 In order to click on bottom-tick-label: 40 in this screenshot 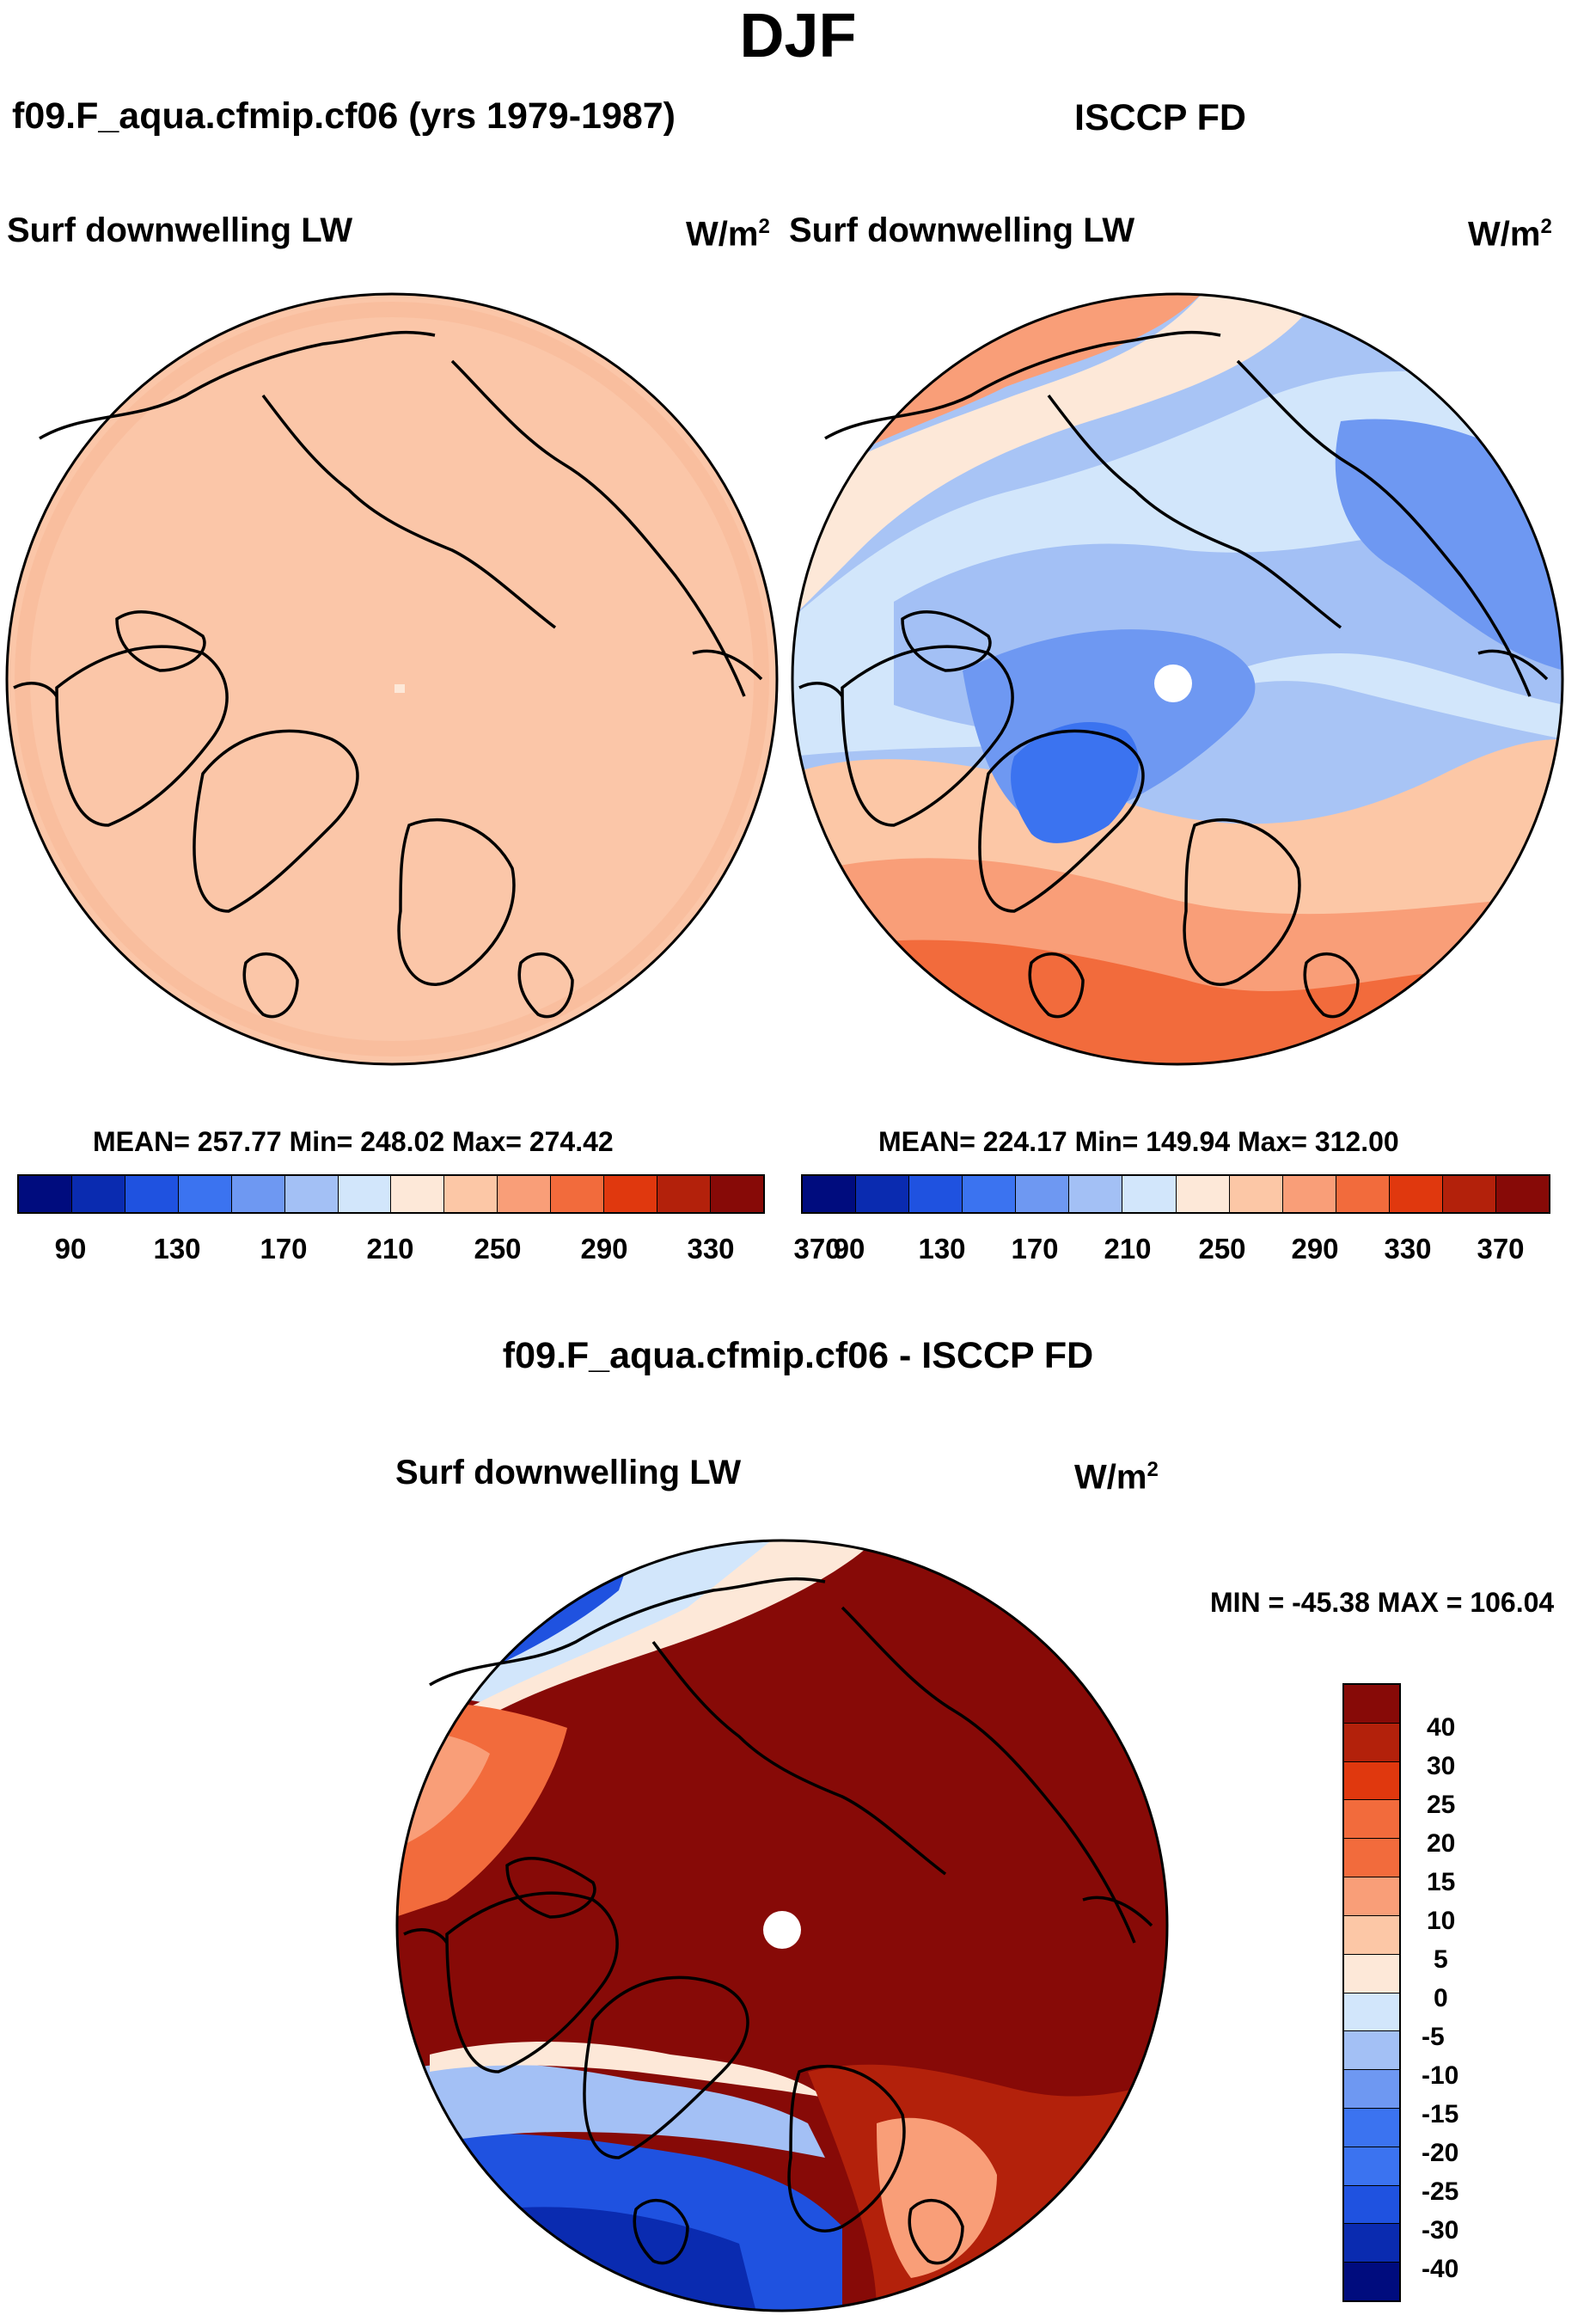, I will do `click(1441, 1728)`.